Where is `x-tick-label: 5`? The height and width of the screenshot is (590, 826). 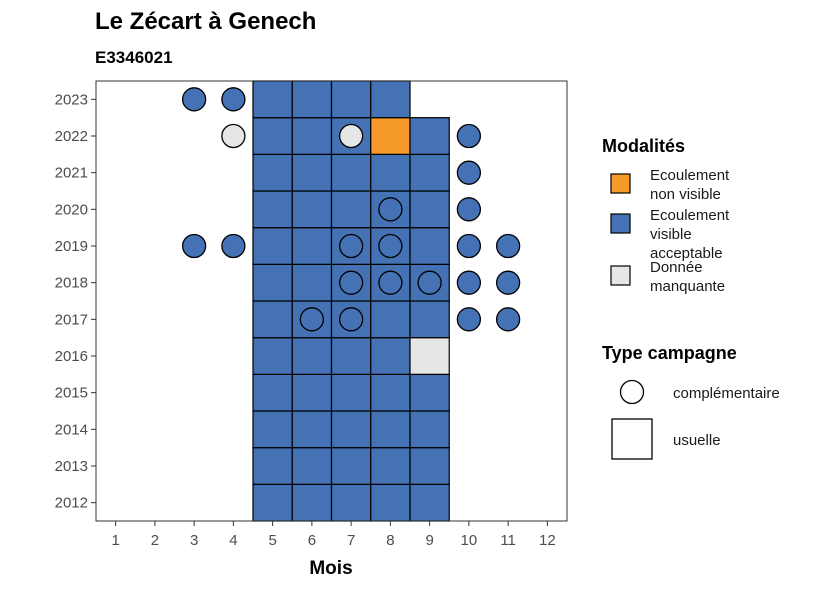 x-tick-label: 5 is located at coordinates (272, 540).